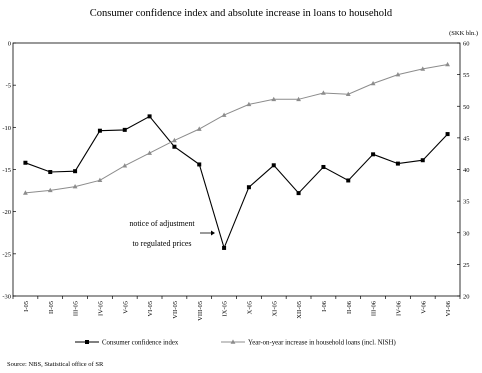 The width and height of the screenshot is (482, 373). What do you see at coordinates (398, 308) in the screenshot?
I see `x-tick-label: IV-06` at bounding box center [398, 308].